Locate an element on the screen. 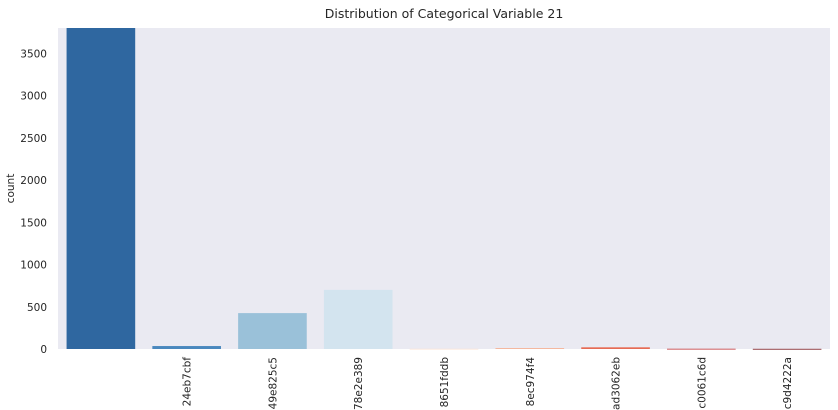 This screenshot has height=410, width=838. y-axis-ticks: 0 500 1000 1500 2000 2500 3000 3500 is located at coordinates (33, 202).